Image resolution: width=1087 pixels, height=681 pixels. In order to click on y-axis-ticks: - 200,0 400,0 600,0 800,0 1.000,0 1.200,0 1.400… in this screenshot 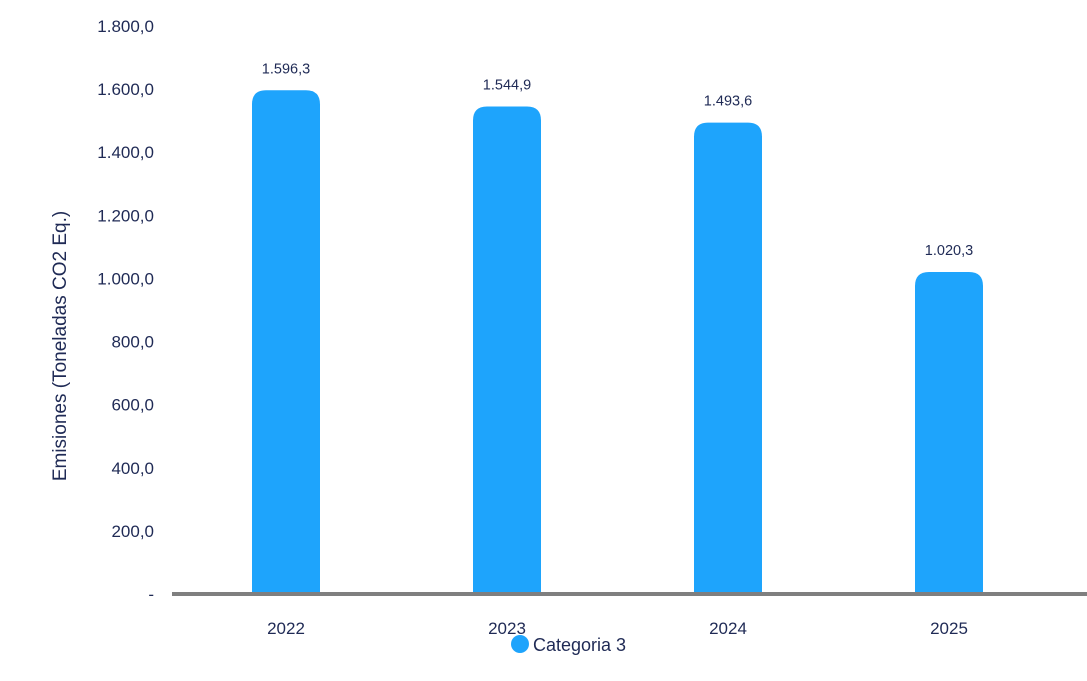, I will do `click(125, 310)`.